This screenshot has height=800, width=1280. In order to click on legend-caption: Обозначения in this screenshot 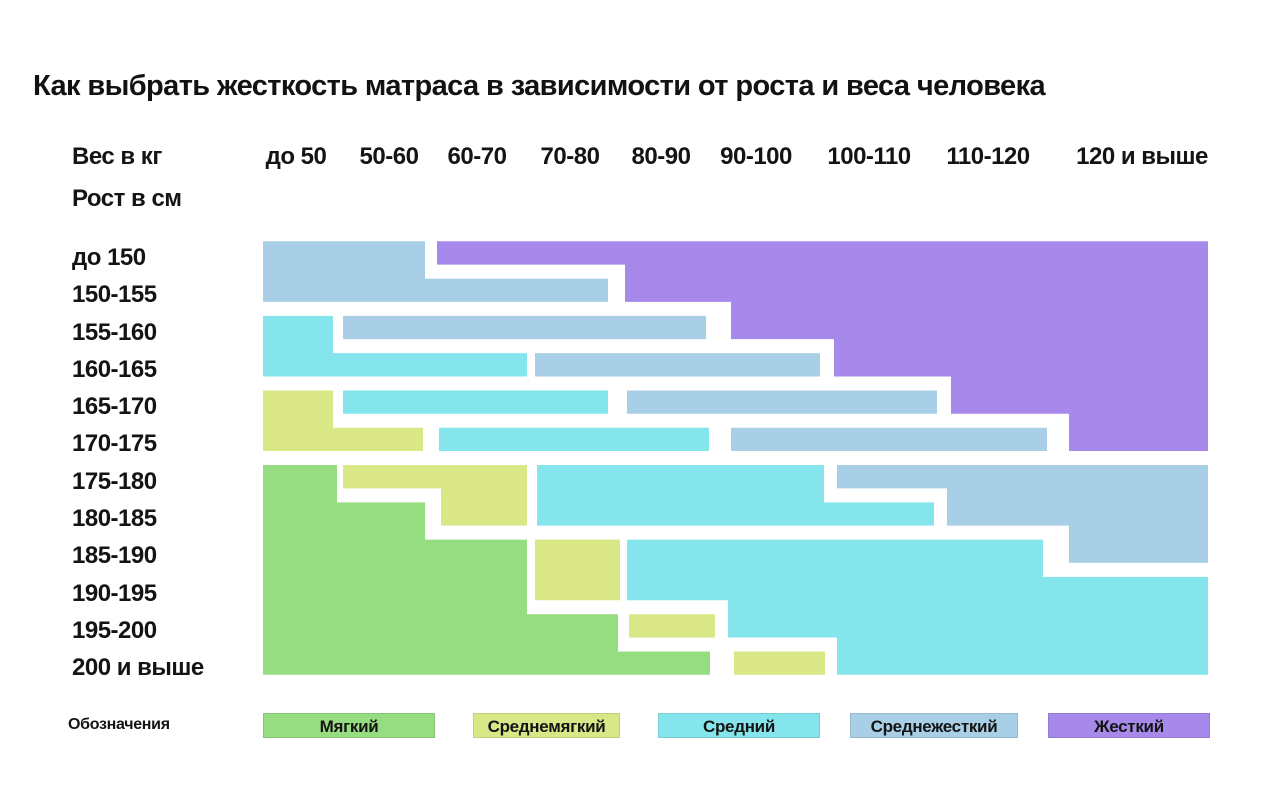, I will do `click(119, 724)`.